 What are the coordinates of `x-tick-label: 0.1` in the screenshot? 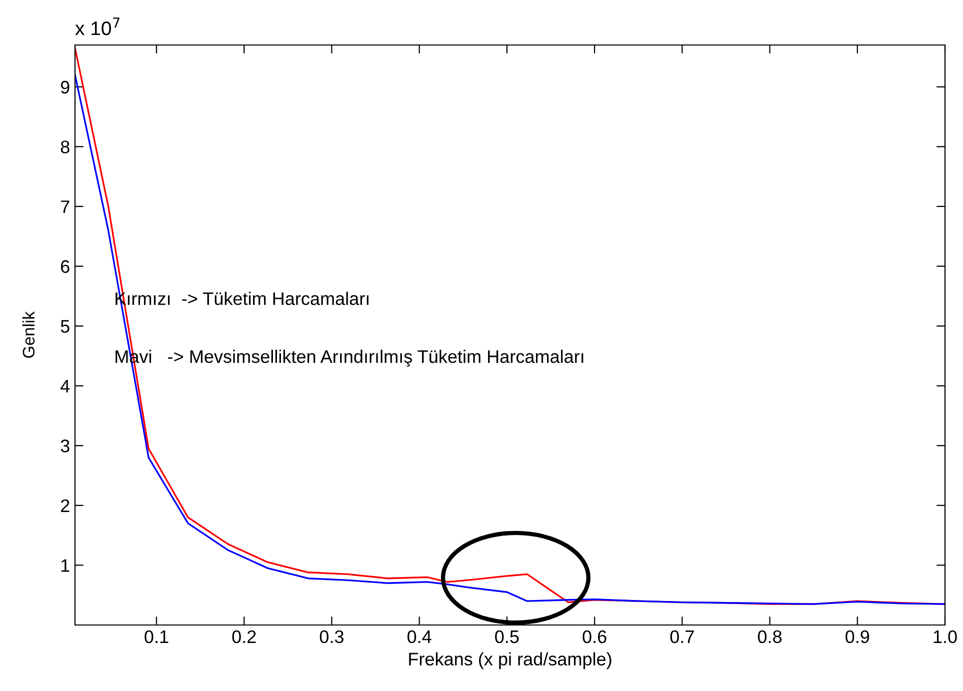 It's located at (156, 637).